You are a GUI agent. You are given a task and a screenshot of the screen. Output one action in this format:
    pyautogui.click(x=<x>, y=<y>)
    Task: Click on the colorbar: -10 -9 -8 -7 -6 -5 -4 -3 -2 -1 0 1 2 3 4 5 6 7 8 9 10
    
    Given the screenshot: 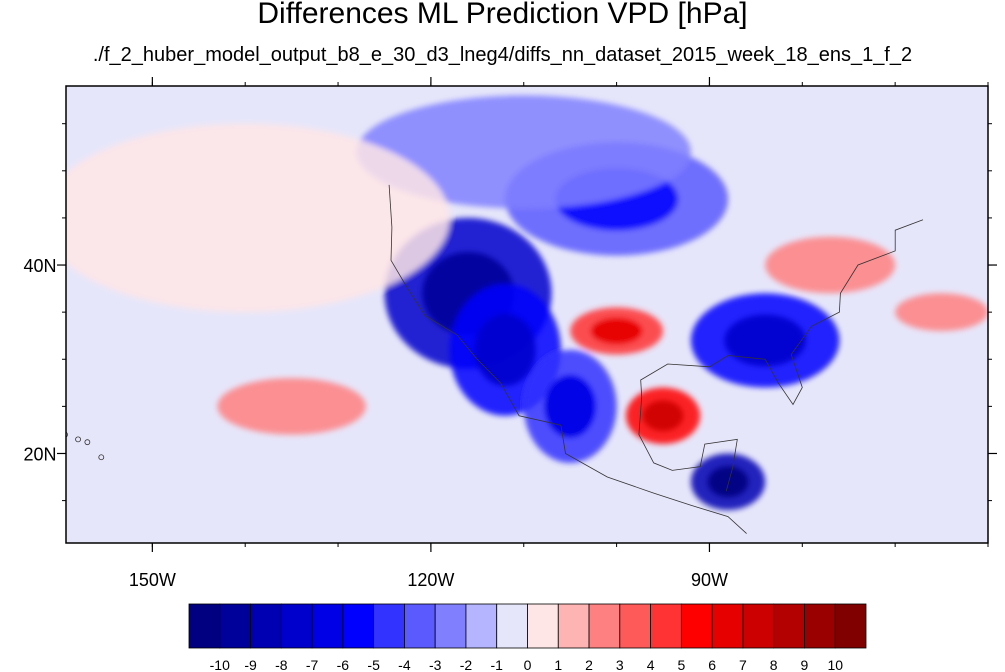 What is the action you would take?
    pyautogui.click(x=527, y=637)
    